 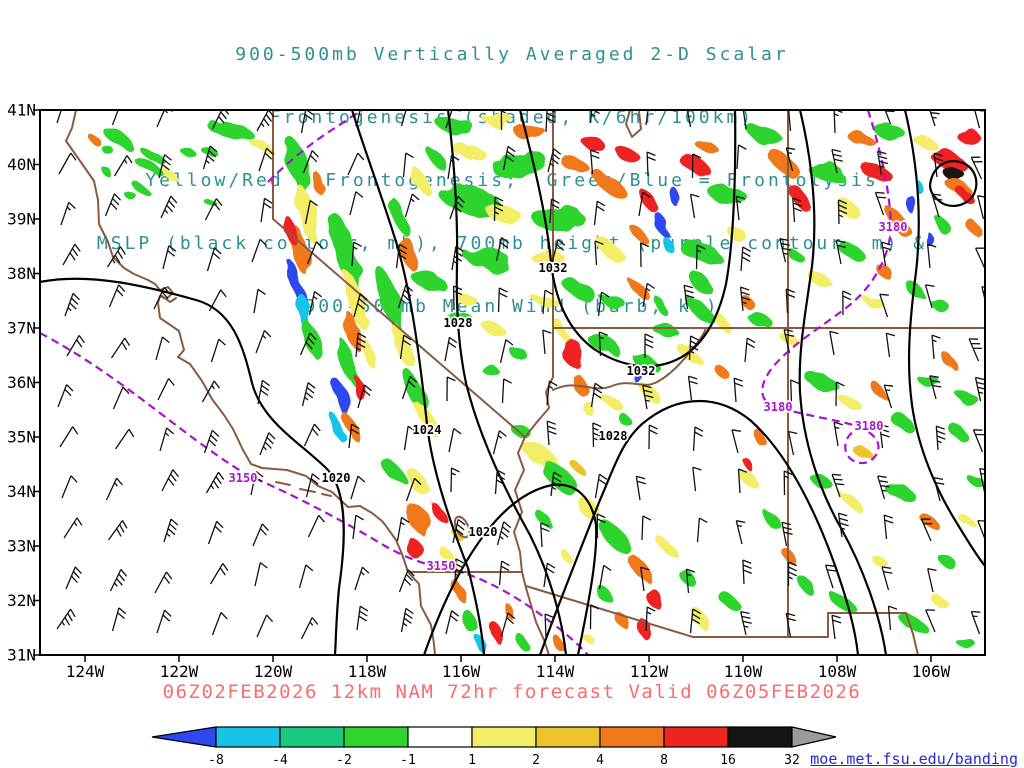 What do you see at coordinates (21, 382) in the screenshot?
I see `lat-label: 36N` at bounding box center [21, 382].